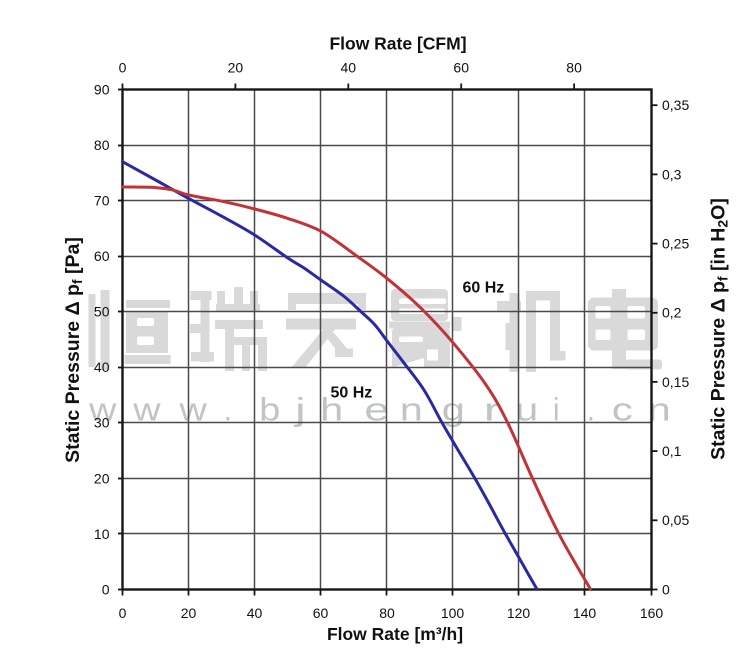 The height and width of the screenshot is (664, 750). I want to click on svg-text: Static Pressure Δ pf [in H2O], so click(719, 329).